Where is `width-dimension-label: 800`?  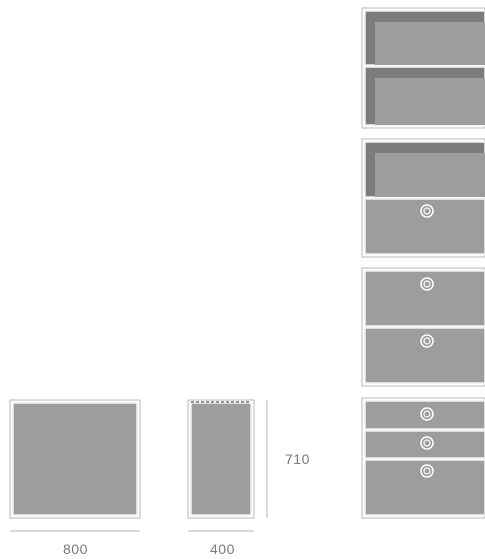
width-dimension-label: 800 is located at coordinates (75, 549).